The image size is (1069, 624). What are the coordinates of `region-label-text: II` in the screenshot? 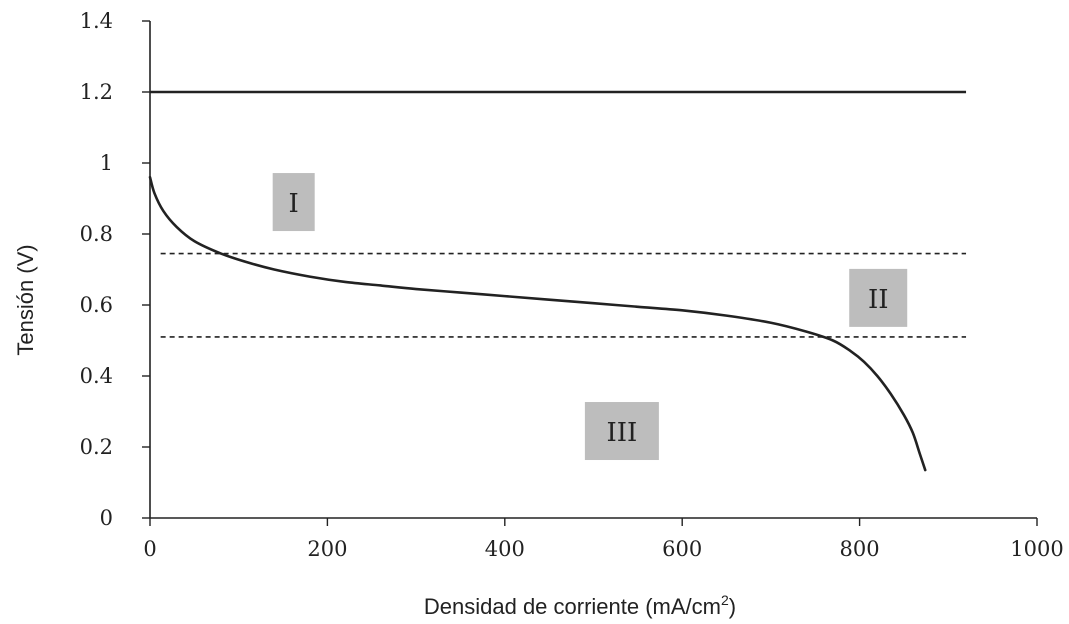 It's located at (878, 300).